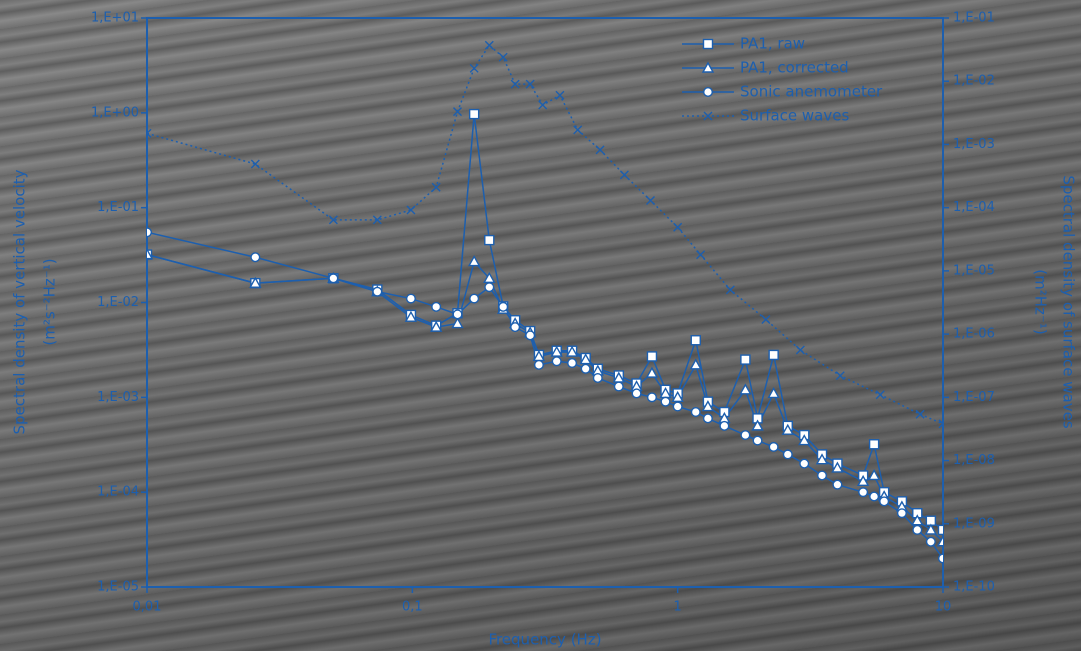  Describe the element at coordinates (974, 144) in the screenshot. I see `y2-tick-label: 1,E-03` at that location.